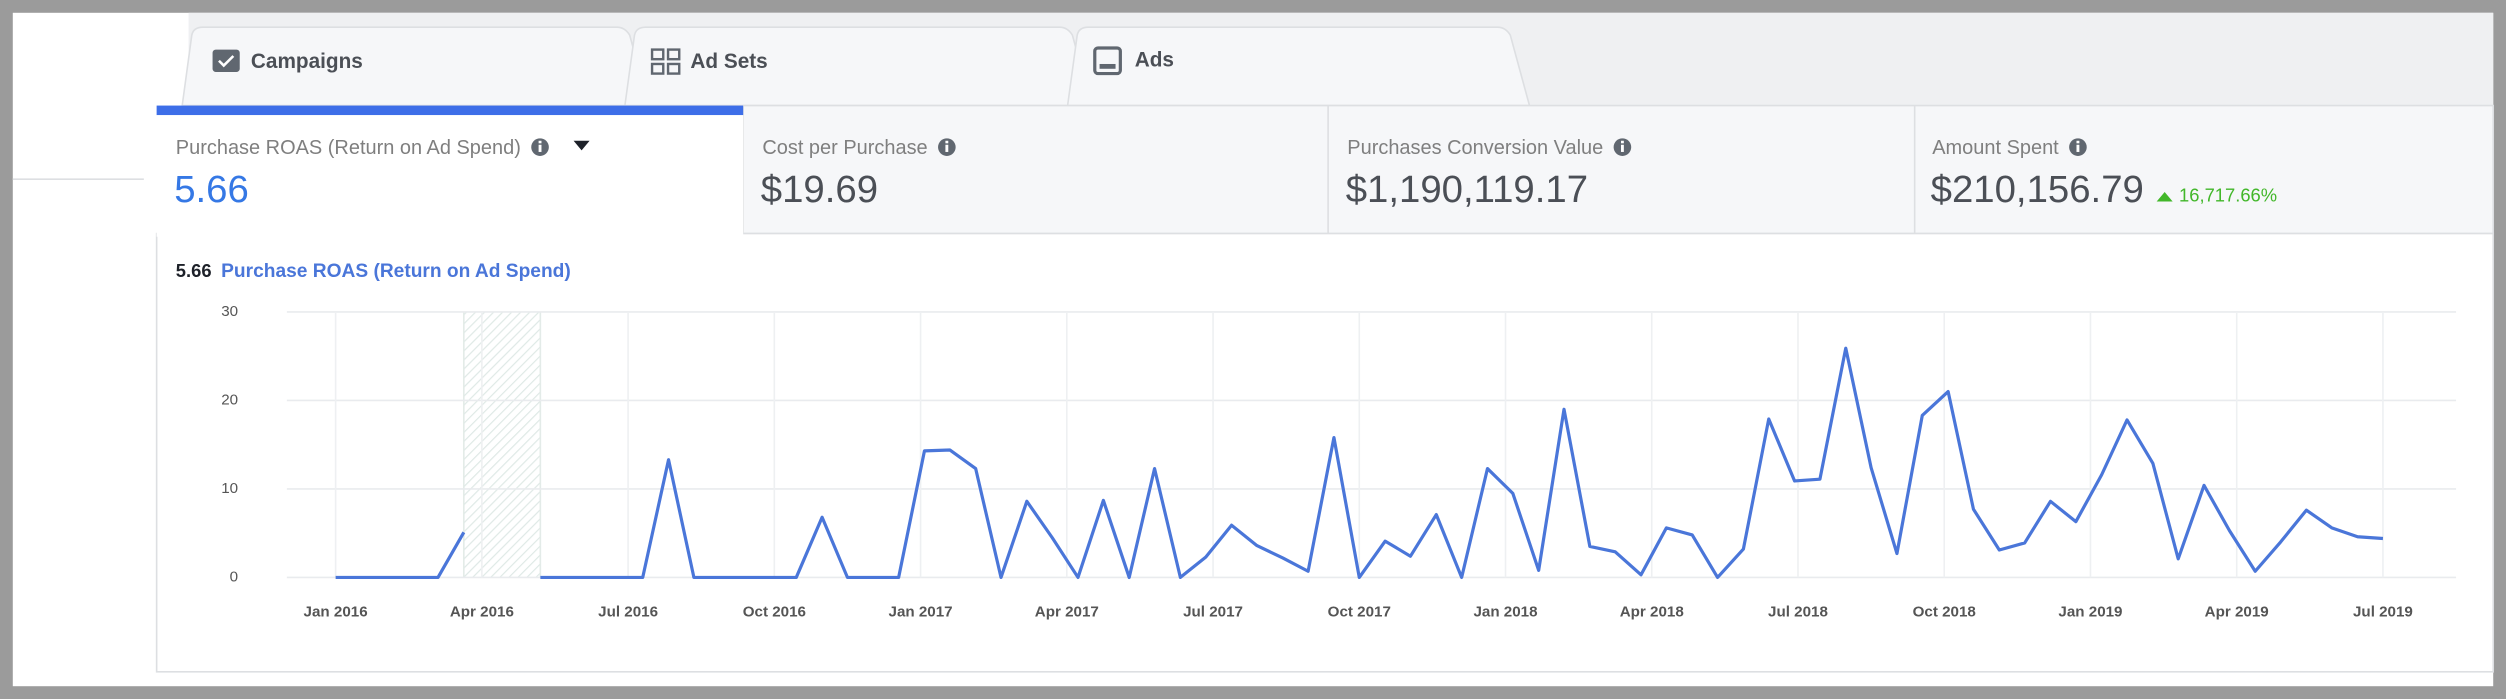  What do you see at coordinates (1067, 612) in the screenshot?
I see `x-tick-label: Apr 2017` at bounding box center [1067, 612].